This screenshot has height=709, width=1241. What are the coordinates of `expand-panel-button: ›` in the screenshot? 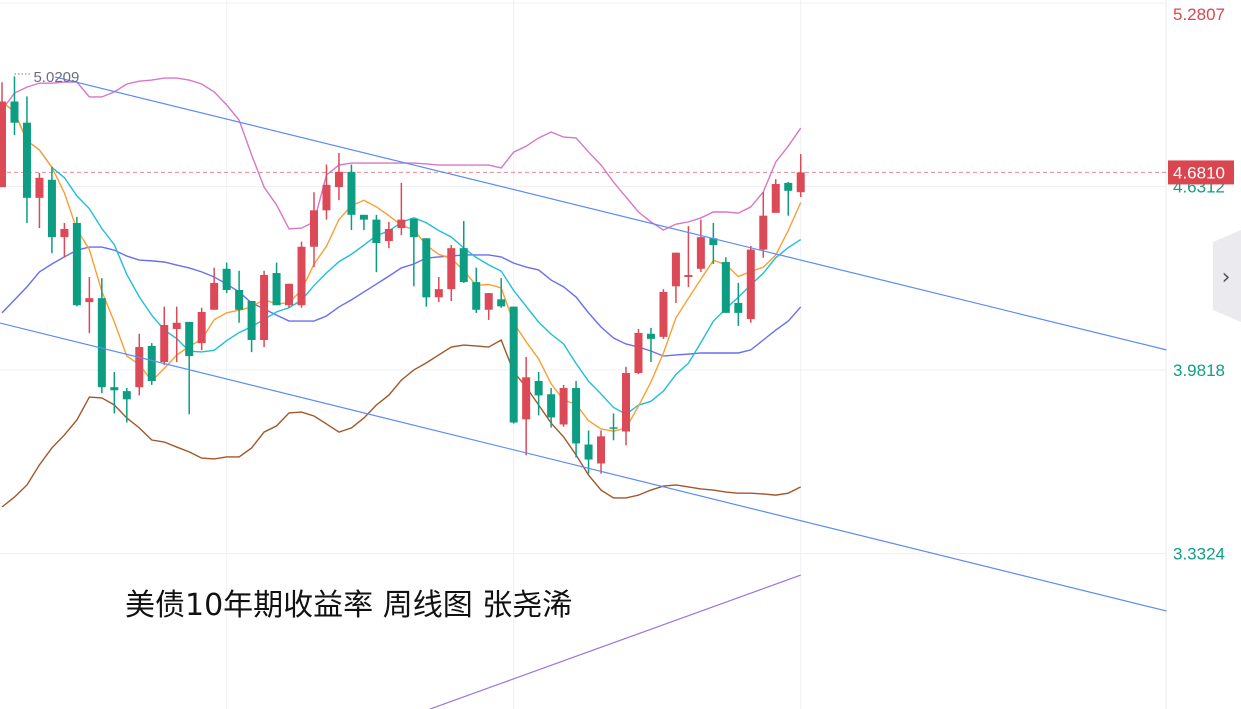 It's located at (1227, 276).